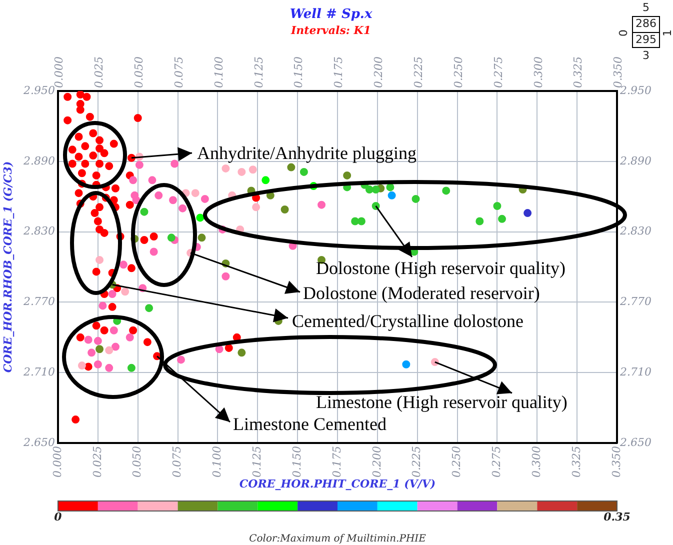  What do you see at coordinates (635, 371) in the screenshot?
I see `y2-tick-label: 2.710` at bounding box center [635, 371].